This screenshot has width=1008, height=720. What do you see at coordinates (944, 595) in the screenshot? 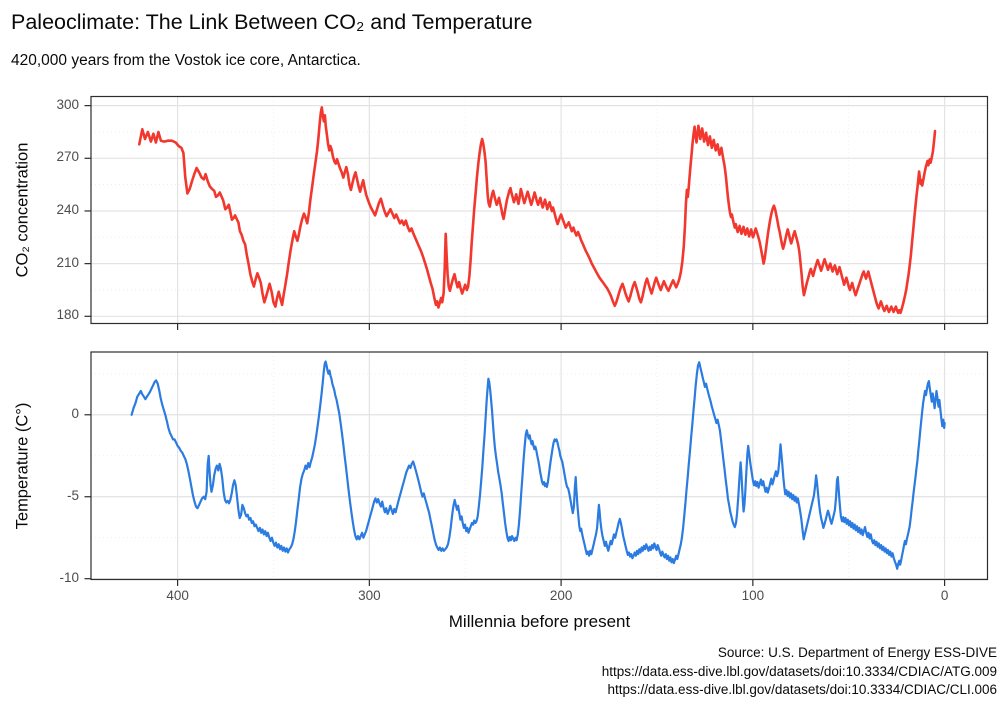
I see `x-tick-label: 0` at bounding box center [944, 595].